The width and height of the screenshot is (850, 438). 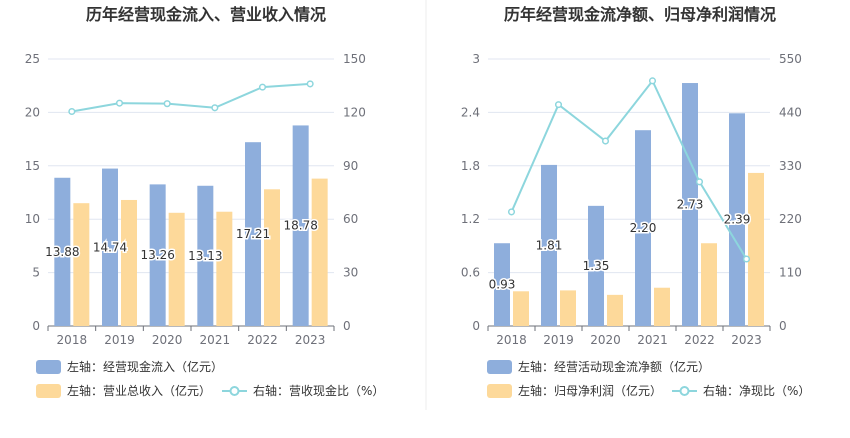 I want to click on bar-data-label: 18.78, so click(x=300, y=226).